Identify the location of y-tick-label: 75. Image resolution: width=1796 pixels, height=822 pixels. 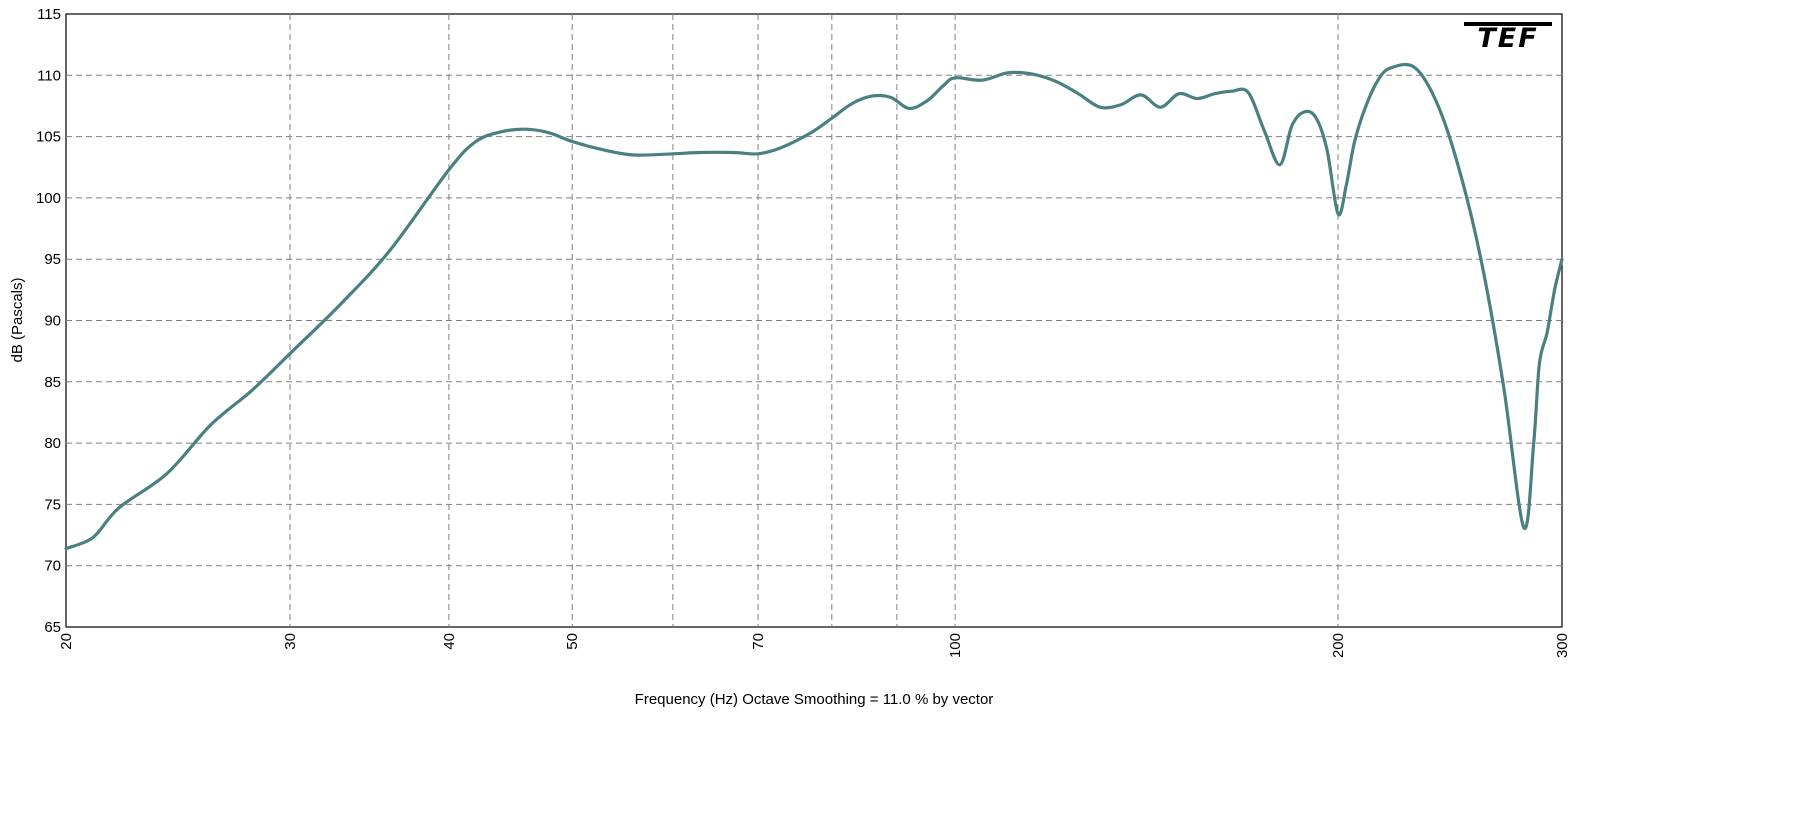
(52, 504).